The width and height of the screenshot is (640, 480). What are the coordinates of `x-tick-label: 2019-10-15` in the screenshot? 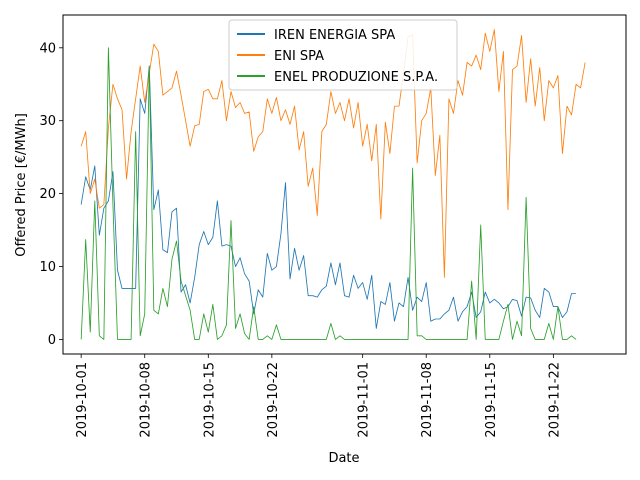 It's located at (209, 400).